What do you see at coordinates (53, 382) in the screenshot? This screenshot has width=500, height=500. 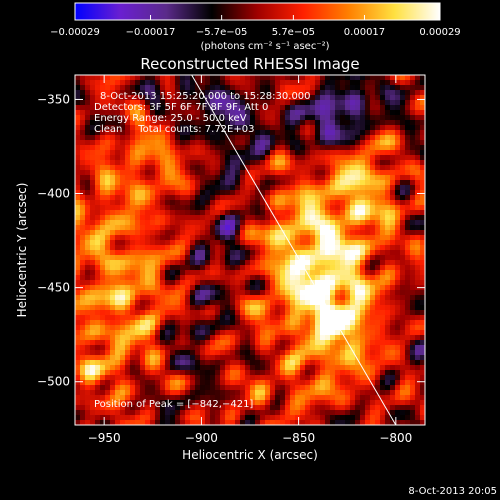 I see `y-tick-label: −500` at bounding box center [53, 382].